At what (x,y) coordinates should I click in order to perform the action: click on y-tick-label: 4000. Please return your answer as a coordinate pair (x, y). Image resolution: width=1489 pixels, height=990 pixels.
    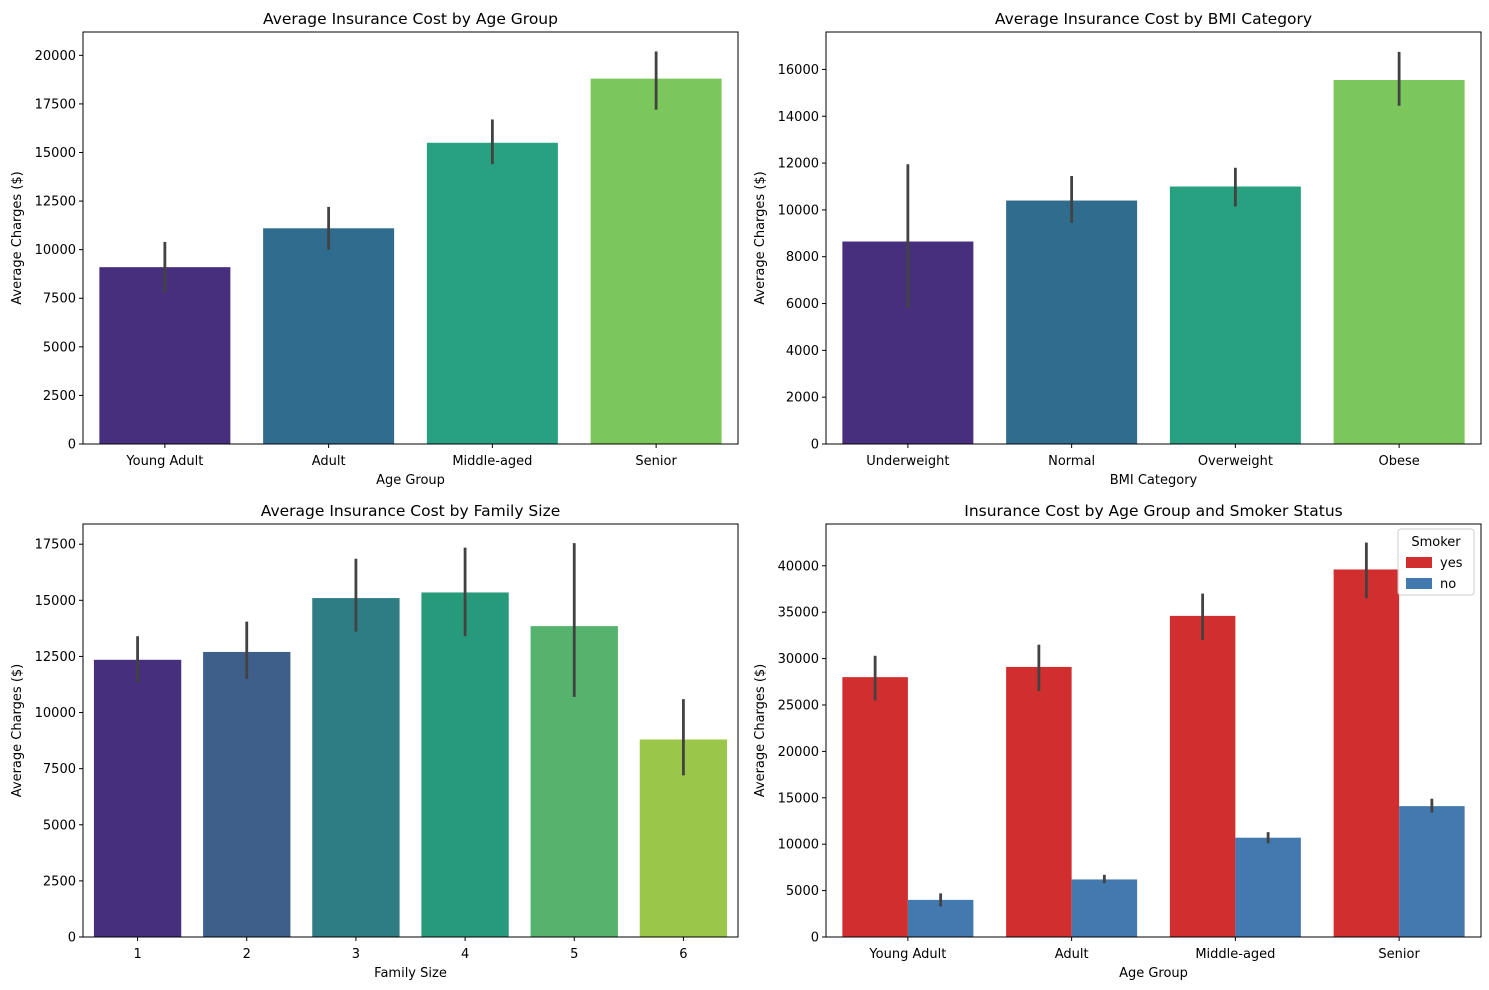
    Looking at the image, I should click on (802, 351).